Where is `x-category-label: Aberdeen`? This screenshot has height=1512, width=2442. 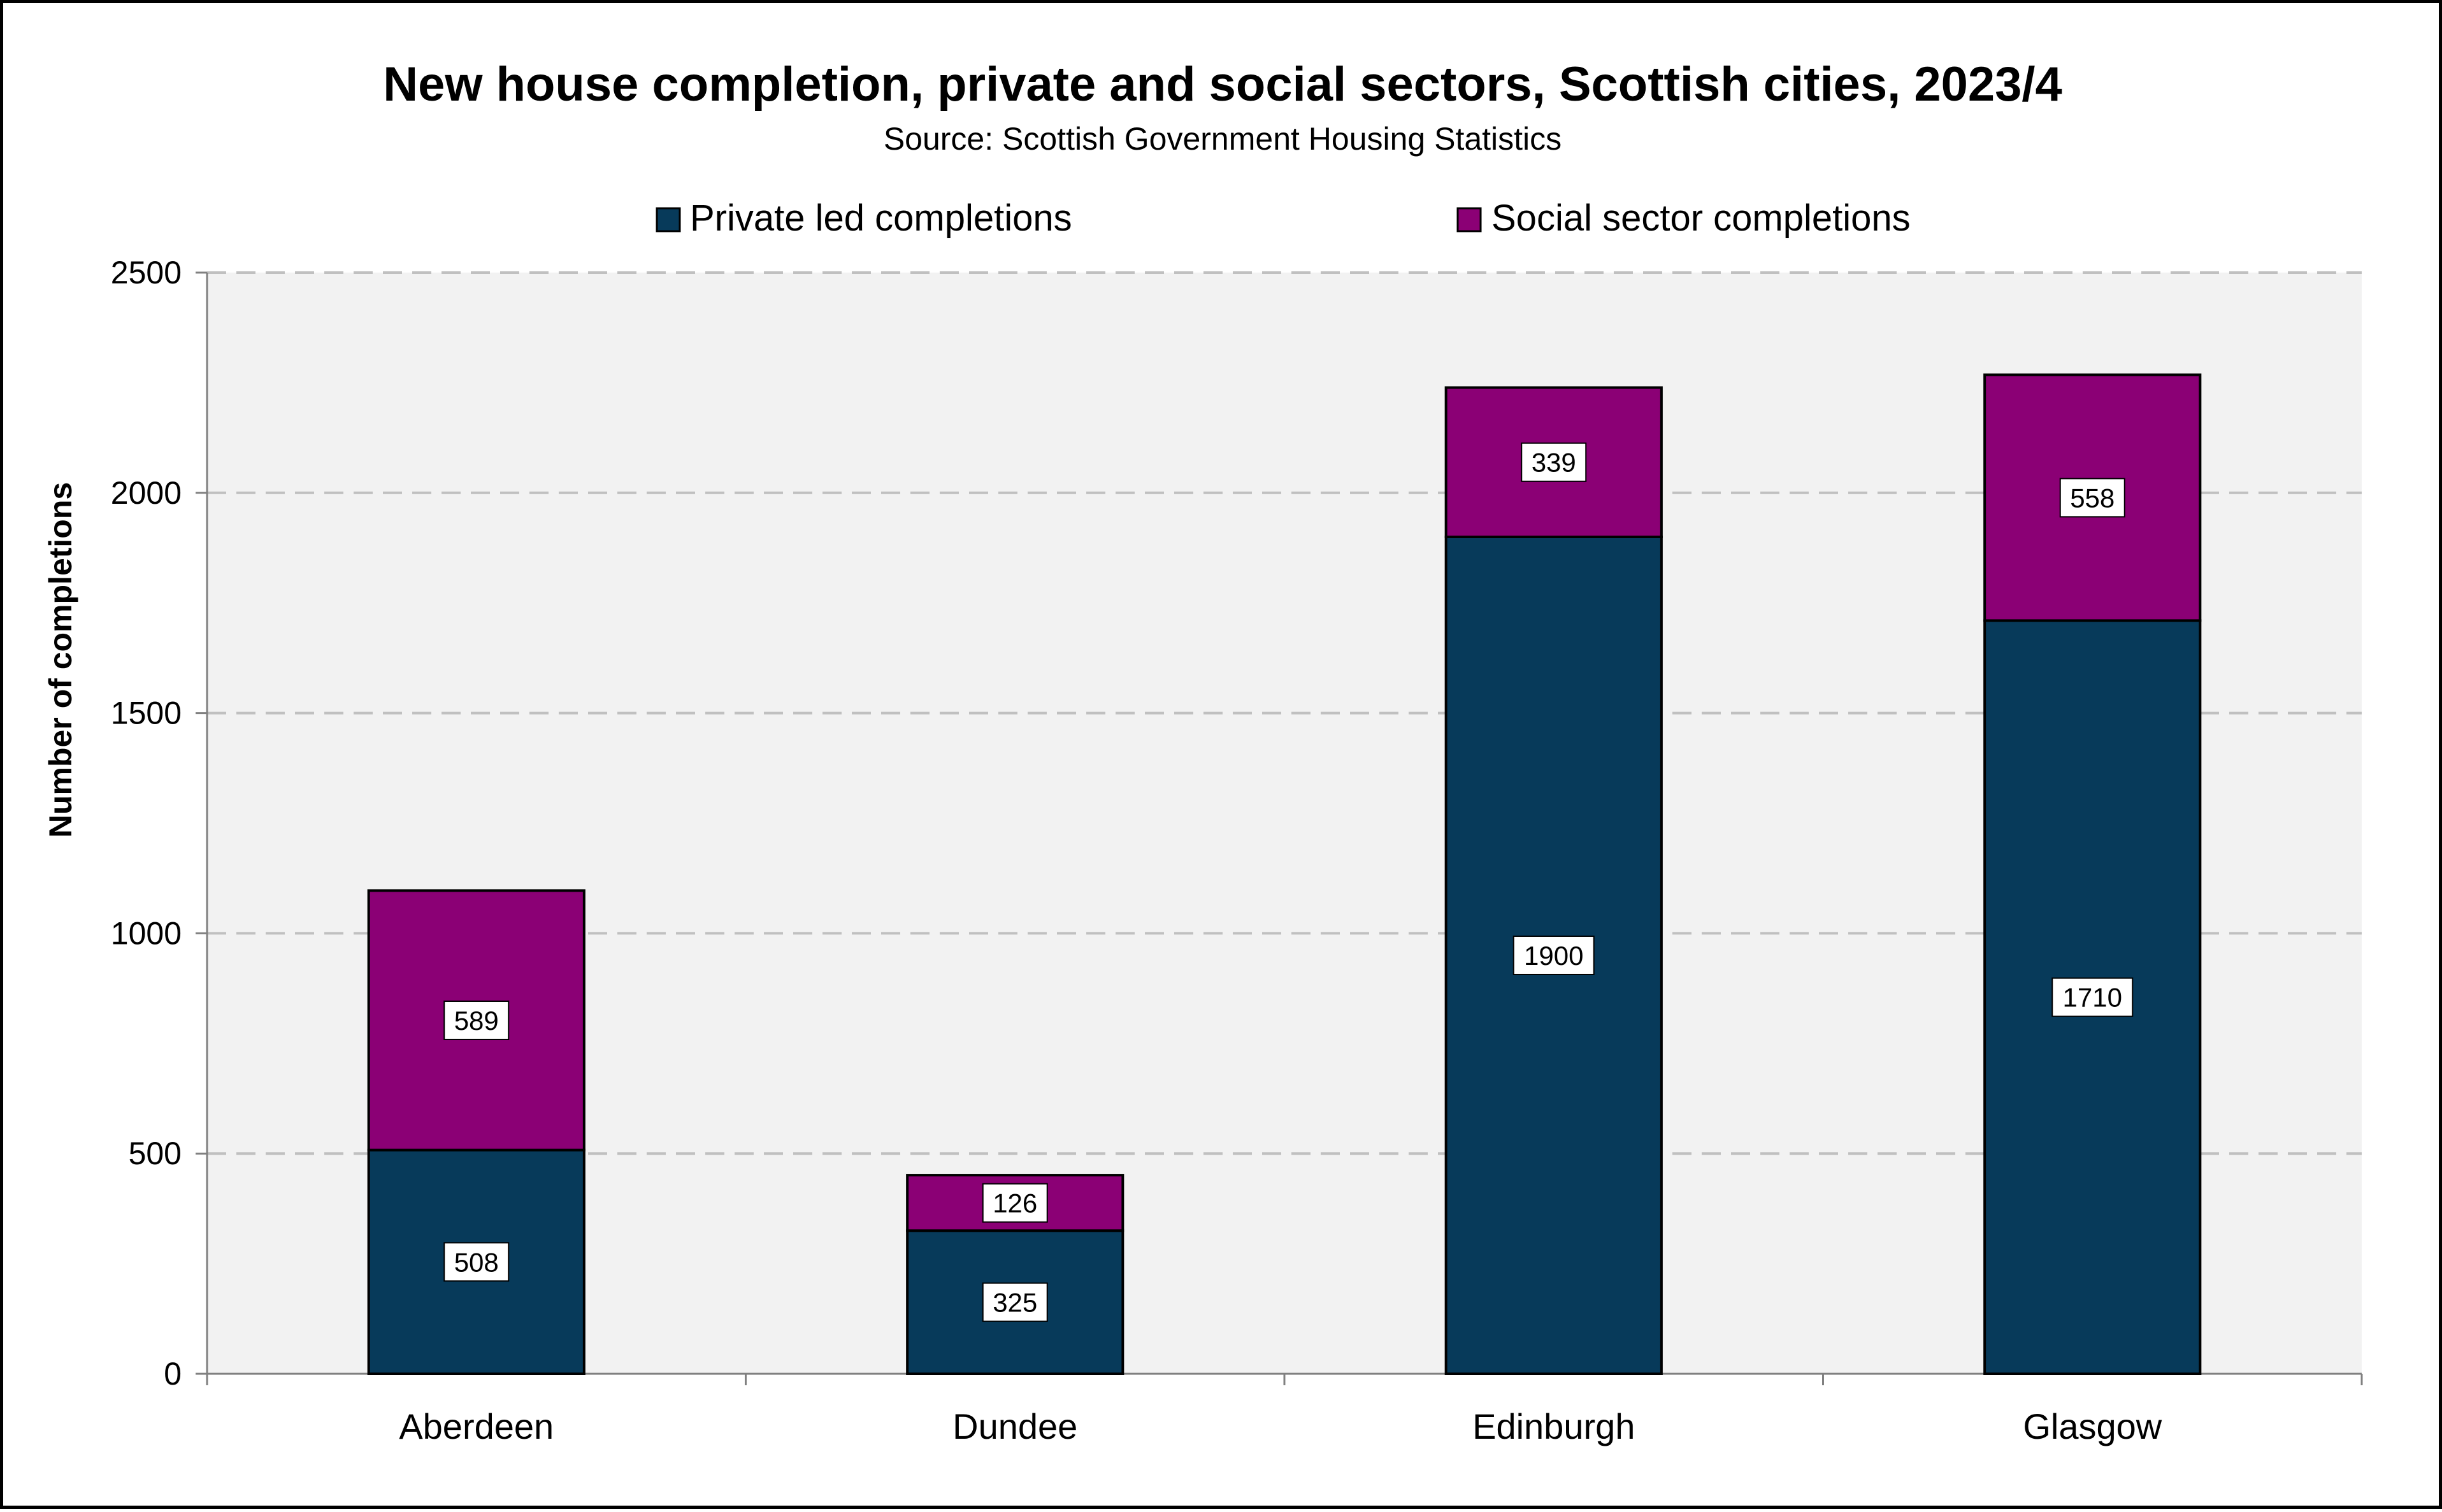
x-category-label: Aberdeen is located at coordinates (477, 1426).